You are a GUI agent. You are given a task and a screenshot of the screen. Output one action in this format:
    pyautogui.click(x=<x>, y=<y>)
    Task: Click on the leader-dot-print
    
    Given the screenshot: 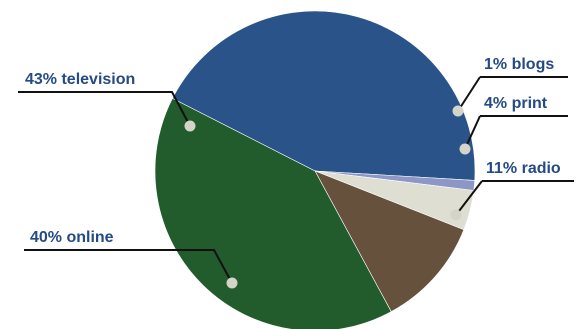 What is the action you would take?
    pyautogui.click(x=465, y=149)
    